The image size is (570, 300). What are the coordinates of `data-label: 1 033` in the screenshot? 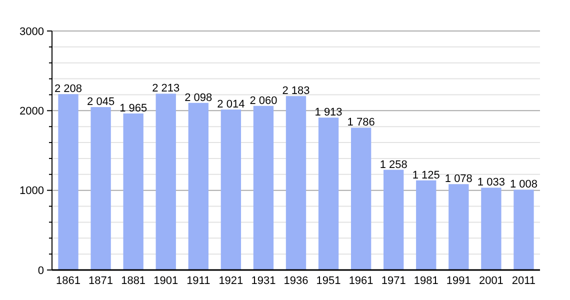 It's located at (491, 182).